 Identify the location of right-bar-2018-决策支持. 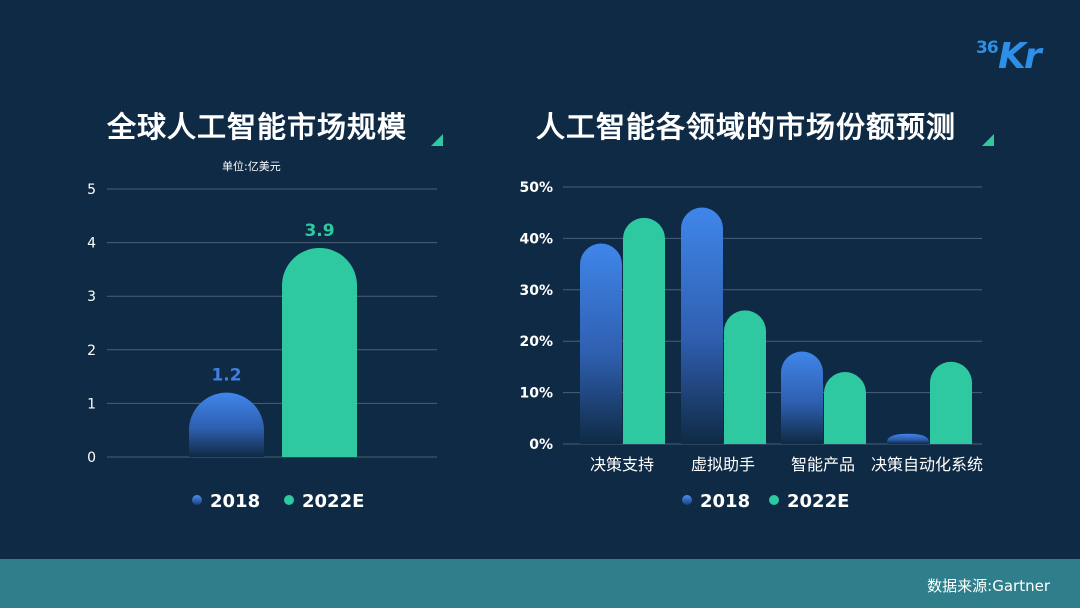
(601, 343).